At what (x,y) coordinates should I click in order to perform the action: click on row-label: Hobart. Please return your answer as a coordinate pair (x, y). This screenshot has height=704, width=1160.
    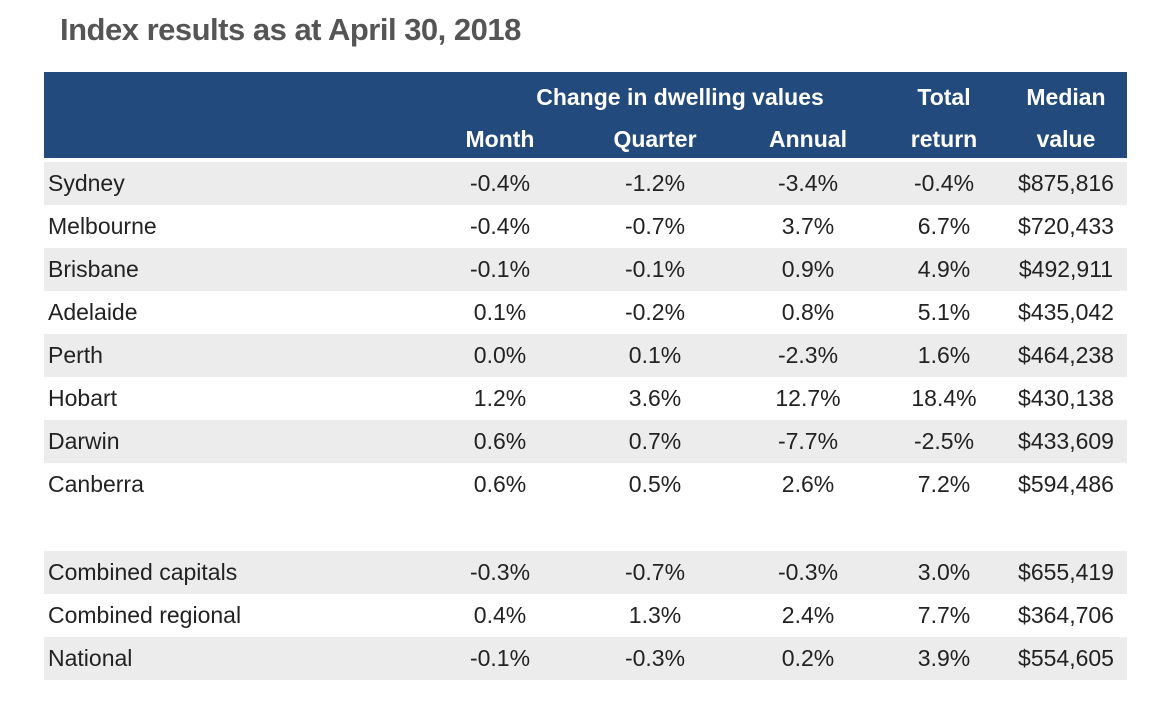
    Looking at the image, I should click on (83, 398).